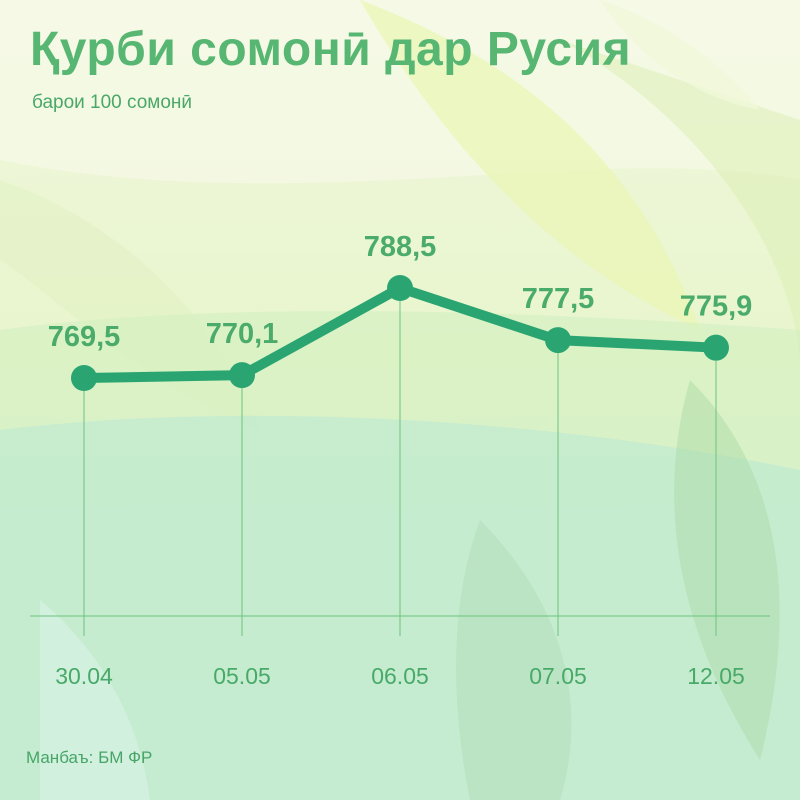  I want to click on data-labels: 769,5 770,1 788,5 777,5 775,9, so click(400, 292).